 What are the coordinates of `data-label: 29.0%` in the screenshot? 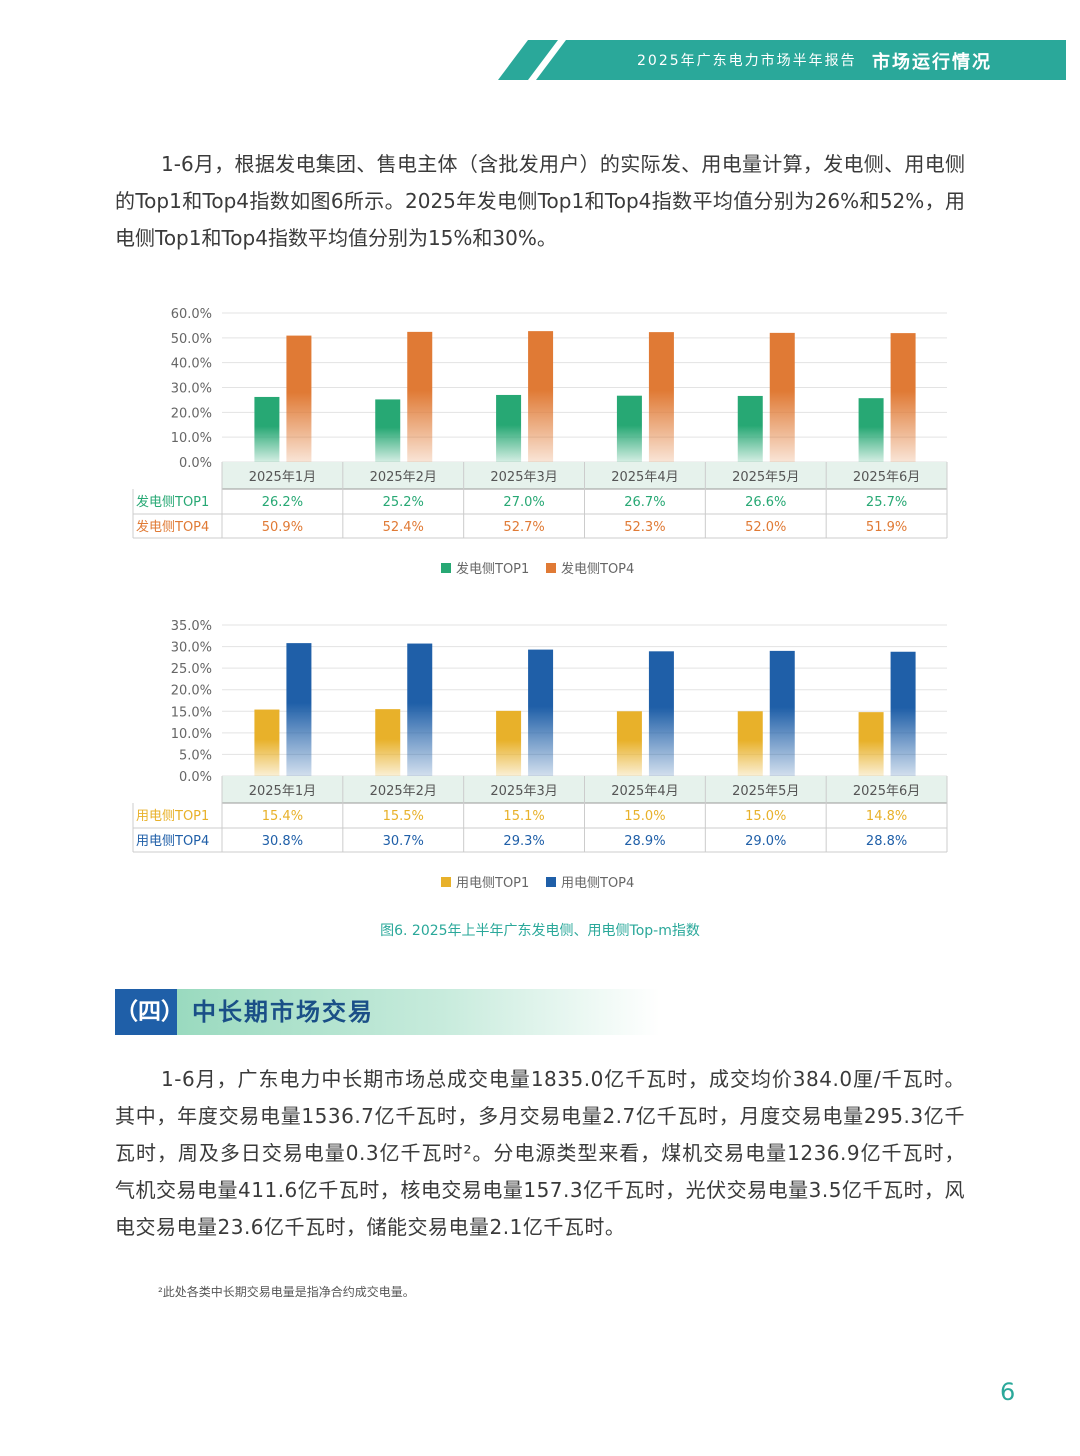 It's located at (765, 841).